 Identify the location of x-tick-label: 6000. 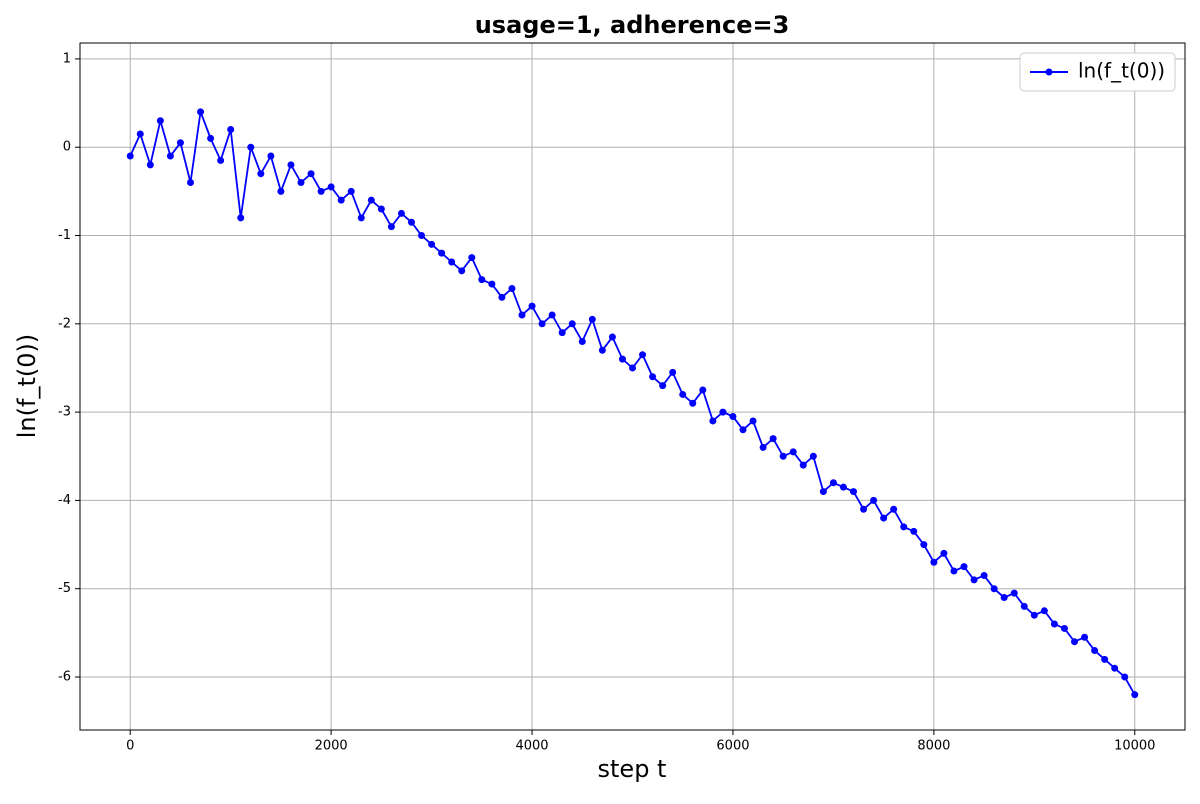
(732, 746).